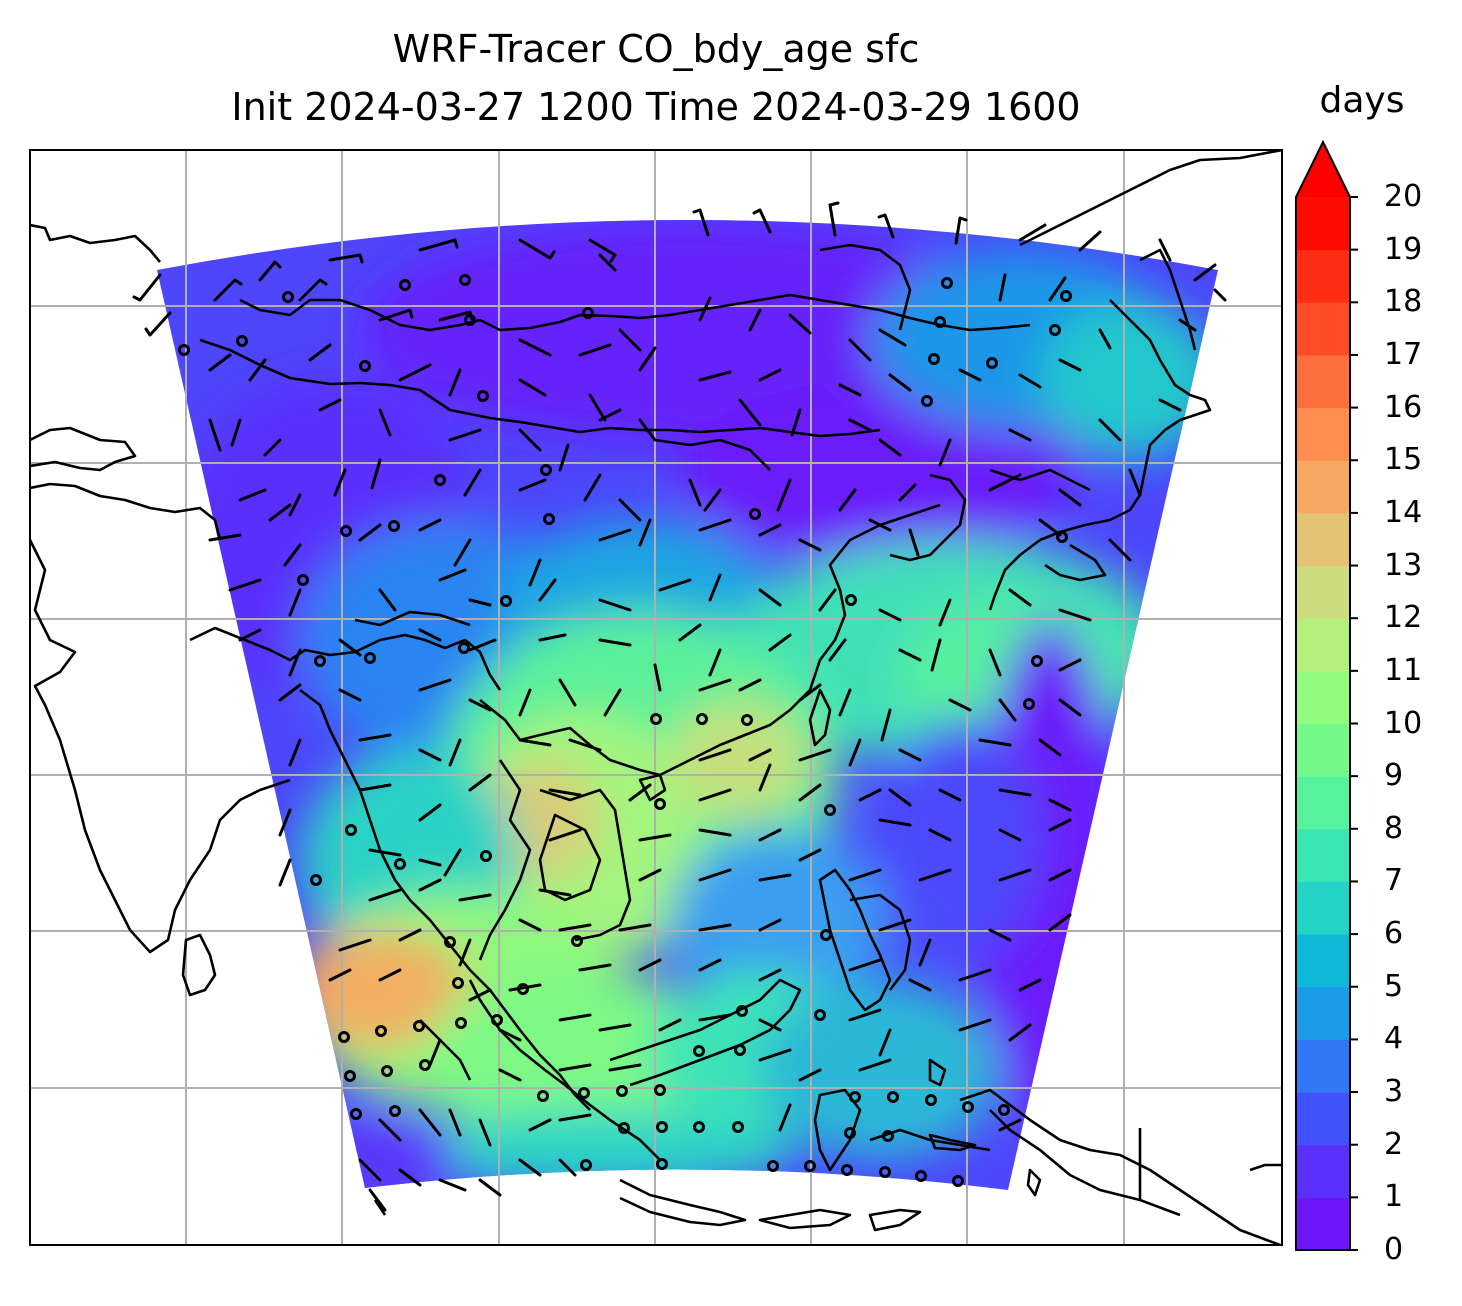 The height and width of the screenshot is (1306, 1462). What do you see at coordinates (1403, 196) in the screenshot?
I see `colorbar-tick-label: 20` at bounding box center [1403, 196].